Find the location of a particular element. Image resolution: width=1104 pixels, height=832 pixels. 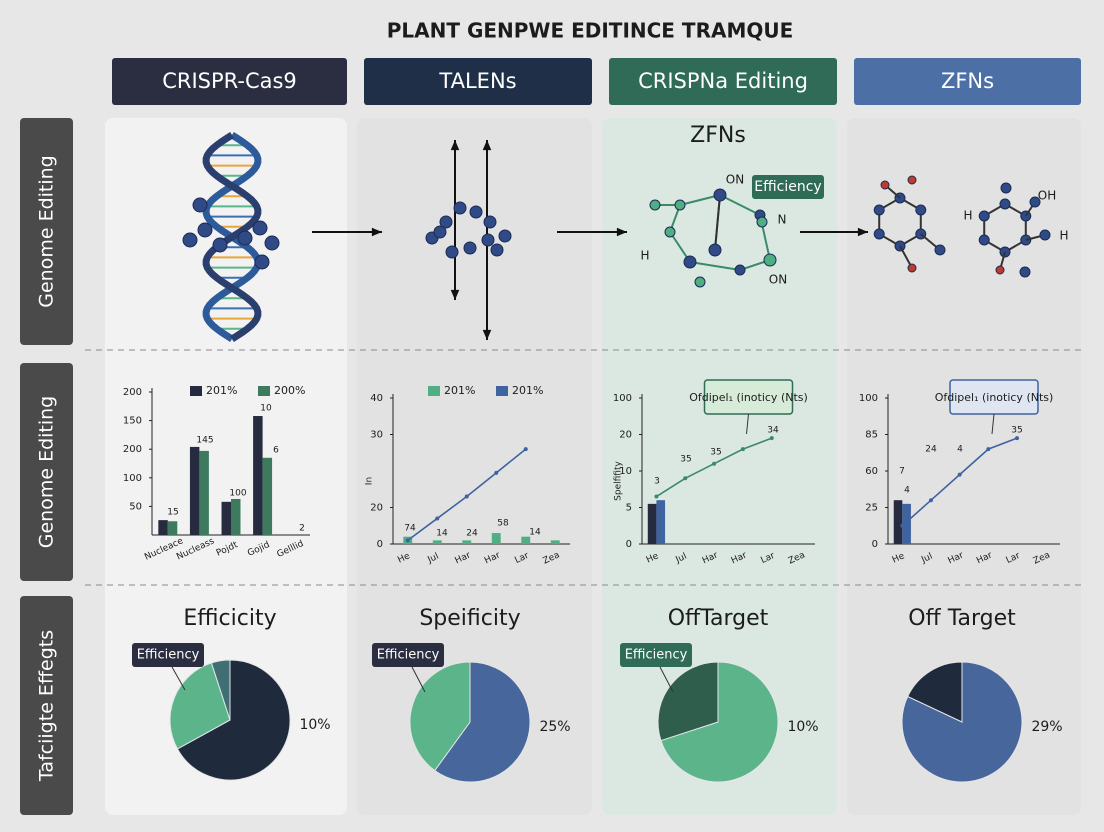

annotation: 2 is located at coordinates (302, 529).